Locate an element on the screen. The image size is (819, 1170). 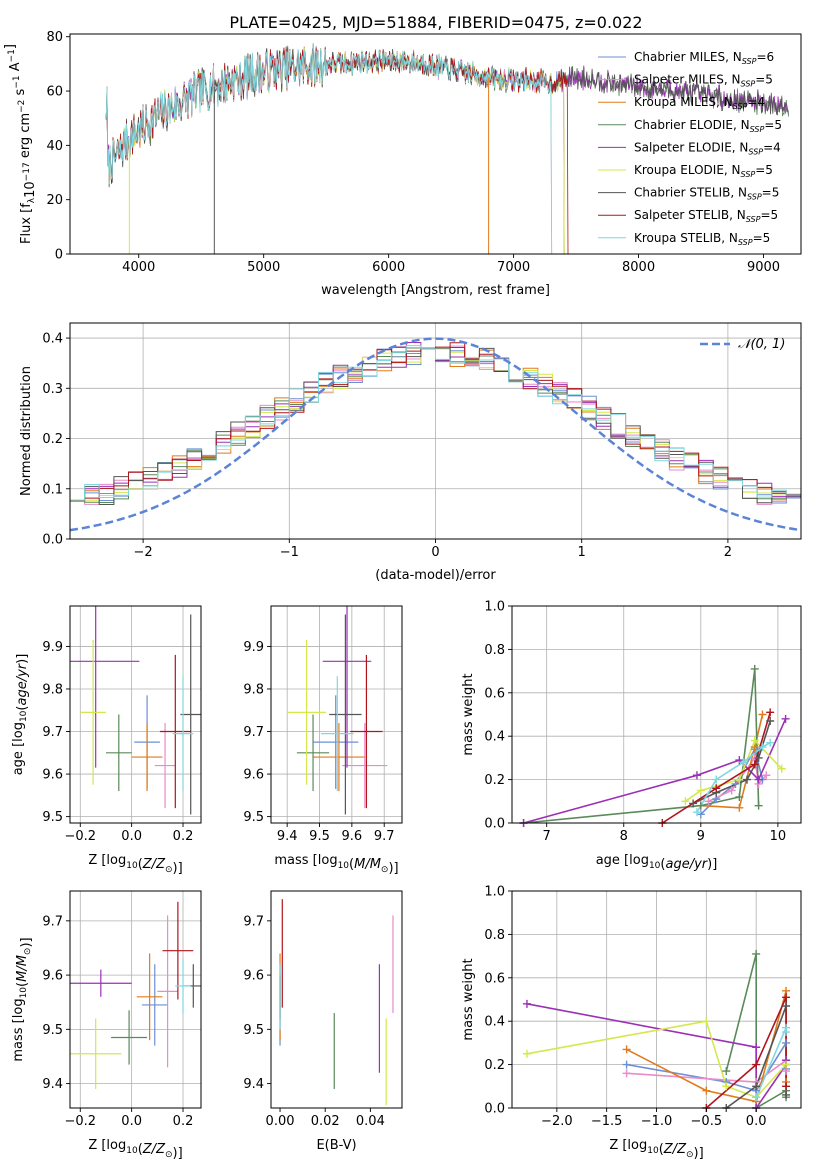
spectrum-series is located at coordinates (329, 148).